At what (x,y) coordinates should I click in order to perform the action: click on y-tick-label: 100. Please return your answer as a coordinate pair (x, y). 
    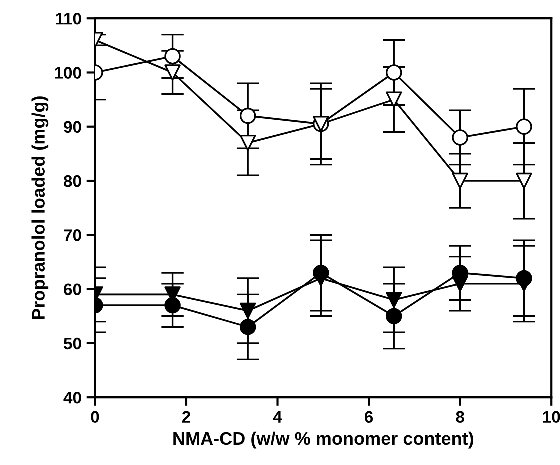
    Looking at the image, I should click on (68, 73).